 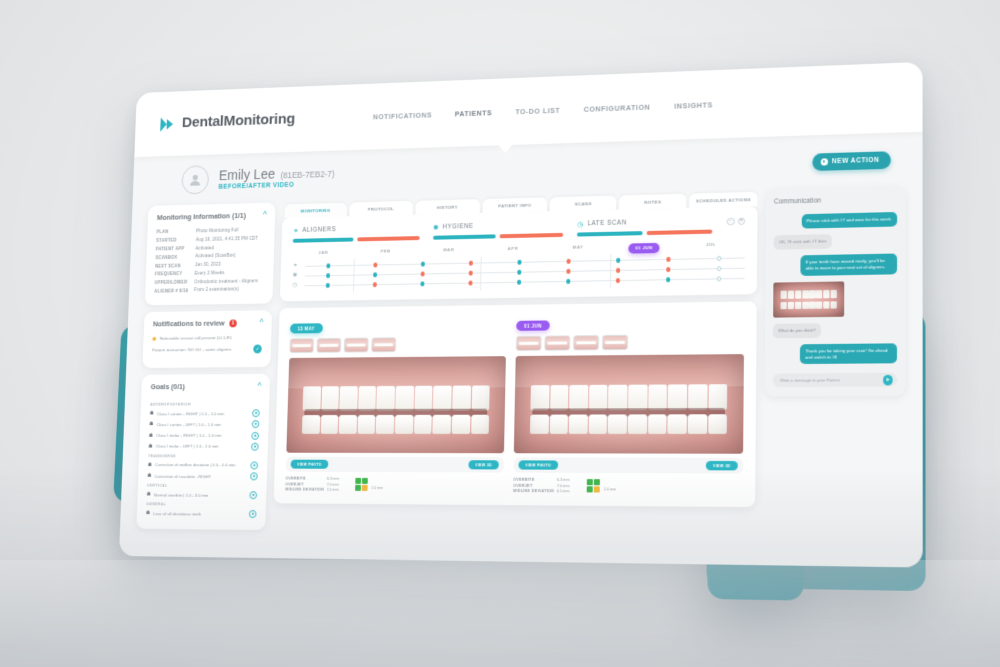 I want to click on monitoring-information-header: Monitoring Information (1/1) ^, so click(x=212, y=214).